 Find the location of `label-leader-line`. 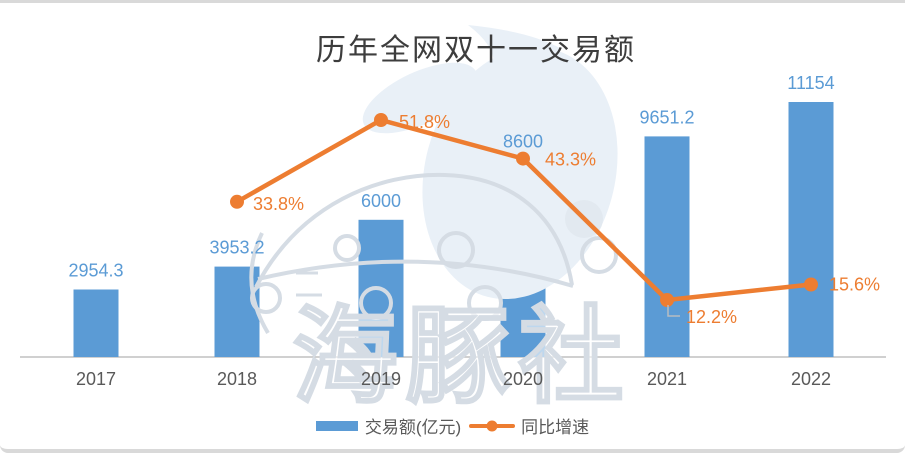

label-leader-line is located at coordinates (673, 311).